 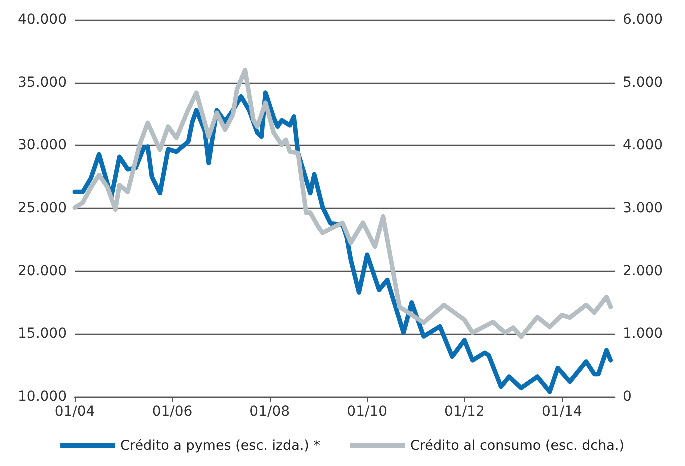 What do you see at coordinates (270, 412) in the screenshot?
I see `x-tick-label: 01/08` at bounding box center [270, 412].